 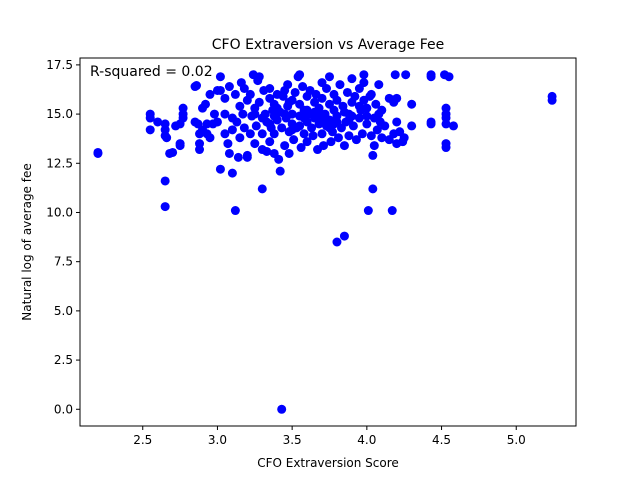 What do you see at coordinates (366, 440) in the screenshot?
I see `x-tick-label: 4.0` at bounding box center [366, 440].